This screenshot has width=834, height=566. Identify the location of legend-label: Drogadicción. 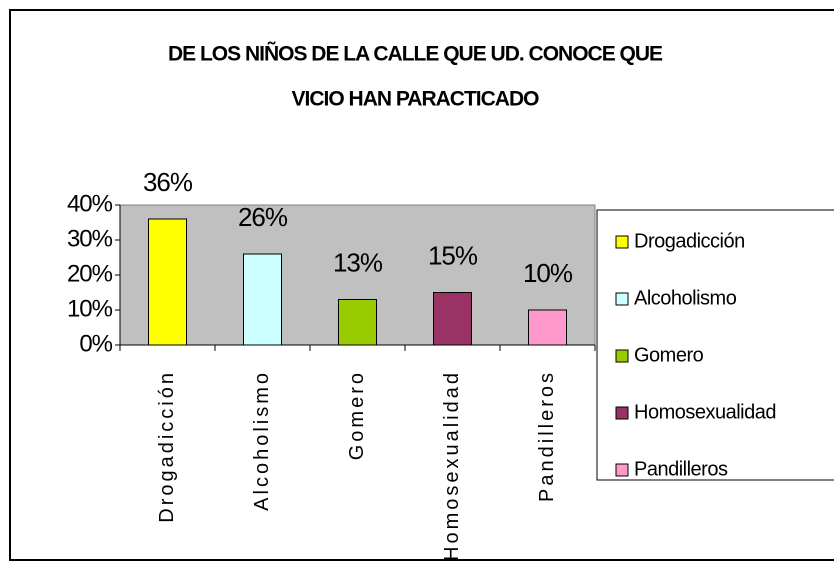
(689, 241).